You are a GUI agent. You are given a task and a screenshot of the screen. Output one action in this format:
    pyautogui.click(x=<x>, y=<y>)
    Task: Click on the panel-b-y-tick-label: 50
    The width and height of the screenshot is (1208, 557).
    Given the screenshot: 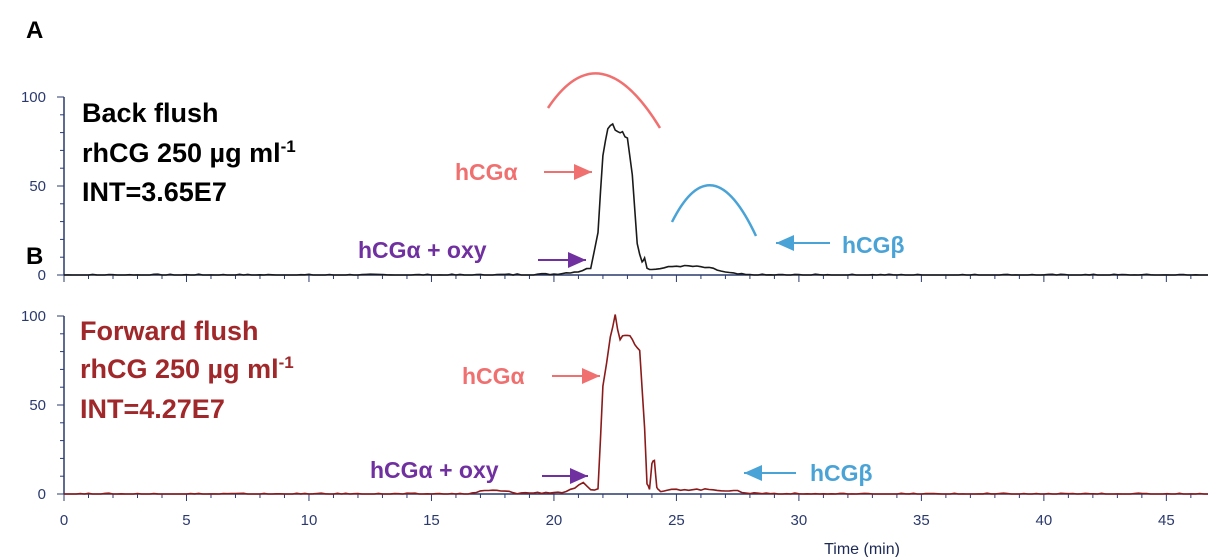 What is the action you would take?
    pyautogui.click(x=37, y=405)
    